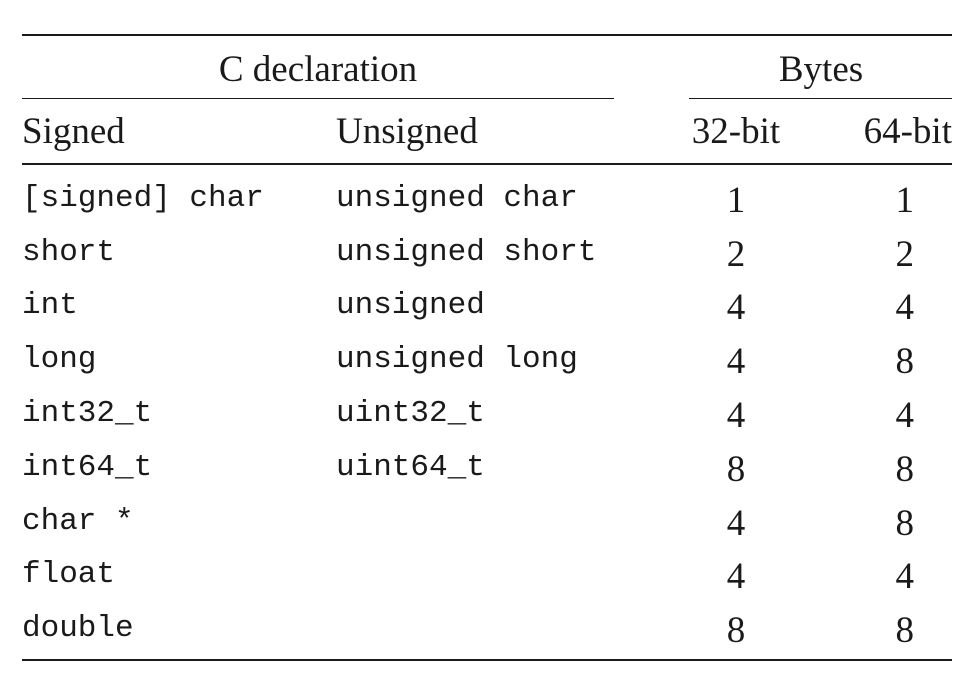 The width and height of the screenshot is (974, 680). Describe the element at coordinates (318, 98) in the screenshot. I see `declaration-group-rule` at that location.